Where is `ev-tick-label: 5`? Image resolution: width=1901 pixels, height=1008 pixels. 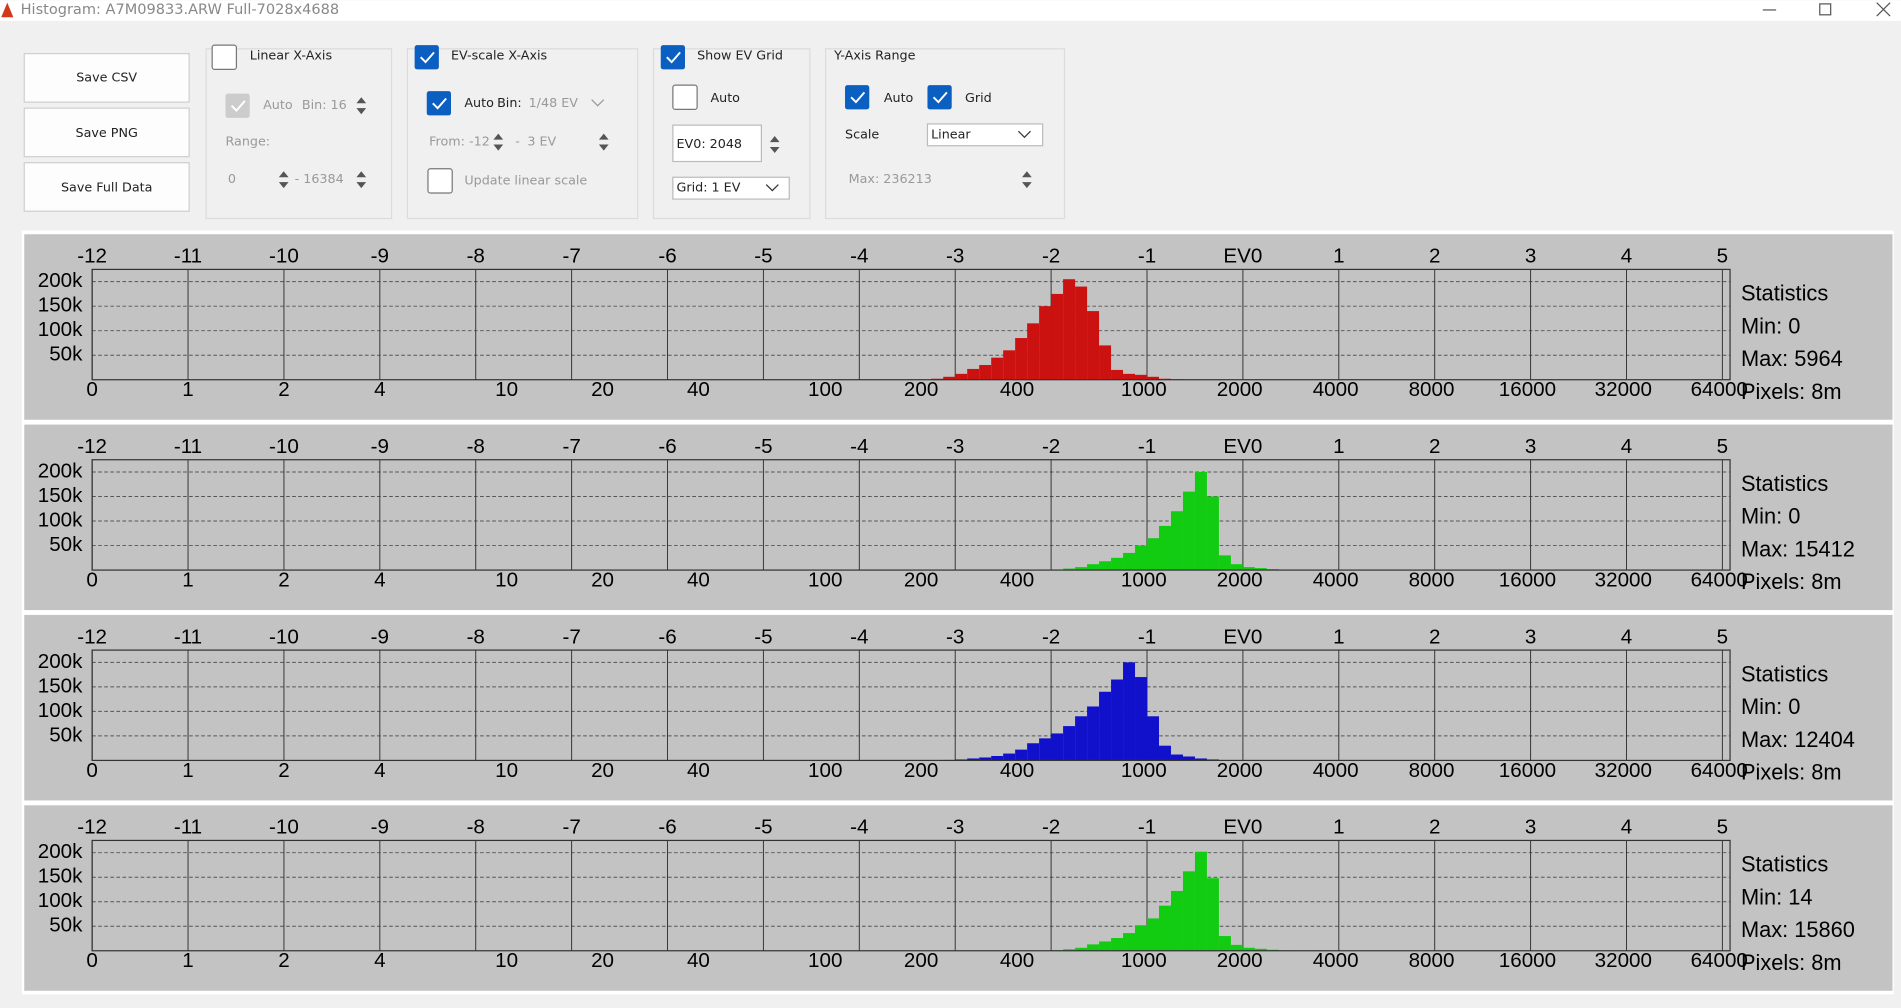
ev-tick-label: 5 is located at coordinates (1722, 256).